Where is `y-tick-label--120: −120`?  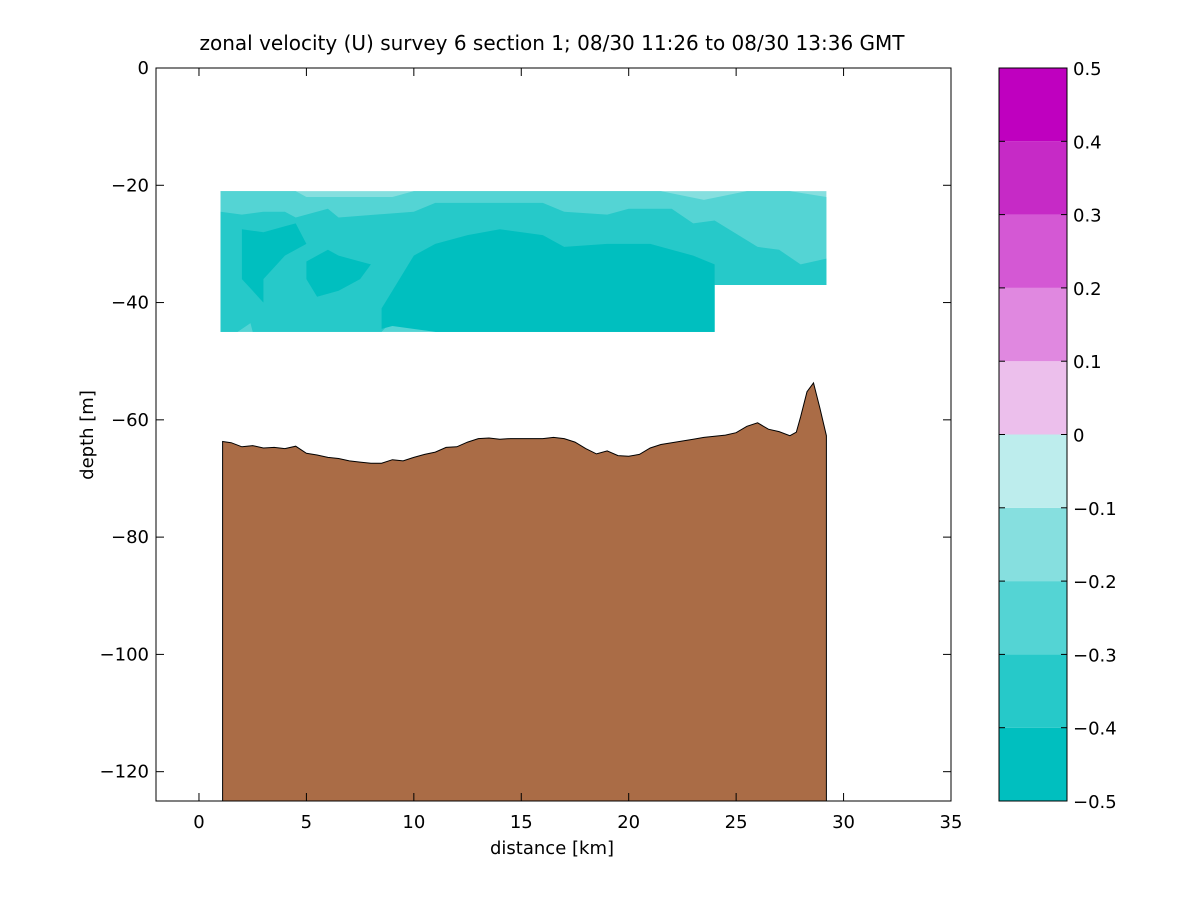 y-tick-label--120: −120 is located at coordinates (124, 772).